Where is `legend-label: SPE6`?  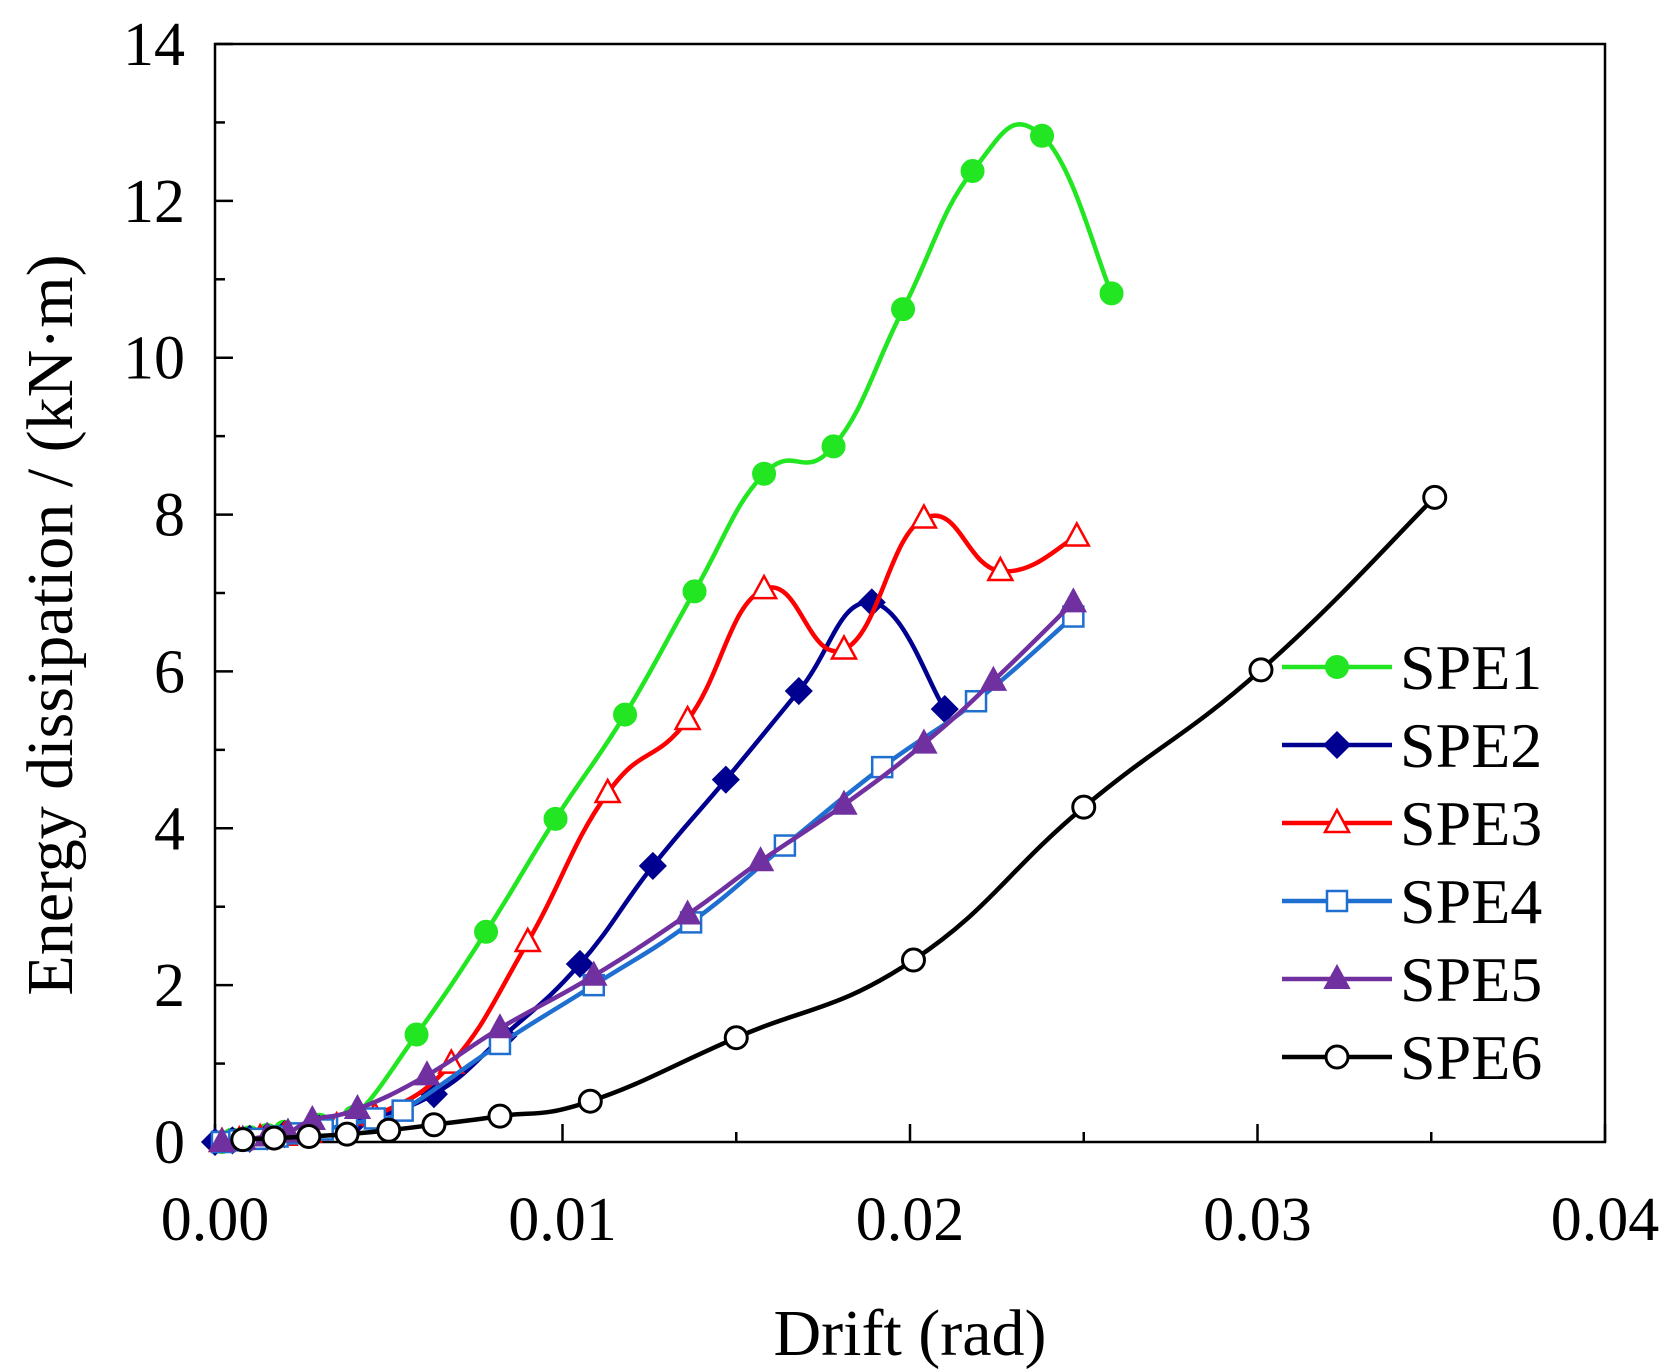 legend-label: SPE6 is located at coordinates (1471, 1057).